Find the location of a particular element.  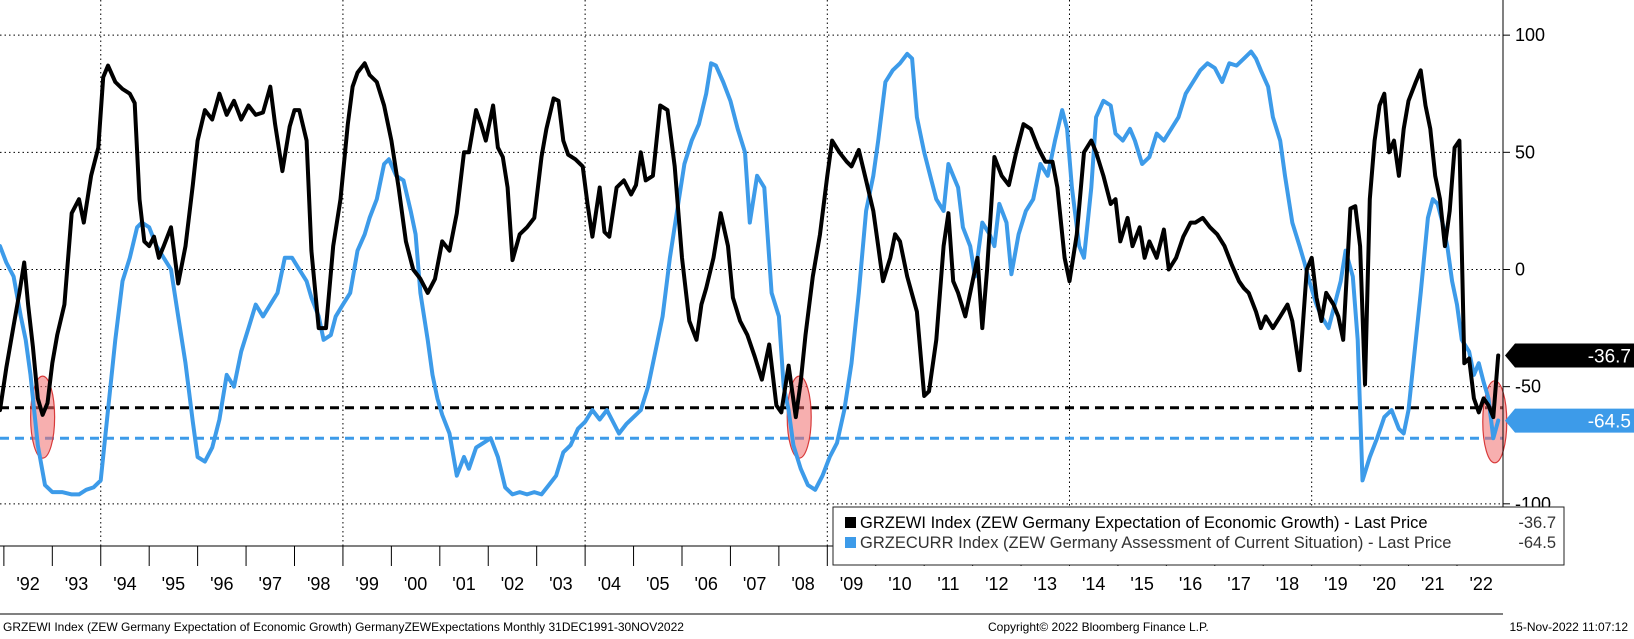

x-tick-label: '08 is located at coordinates (802, 584).